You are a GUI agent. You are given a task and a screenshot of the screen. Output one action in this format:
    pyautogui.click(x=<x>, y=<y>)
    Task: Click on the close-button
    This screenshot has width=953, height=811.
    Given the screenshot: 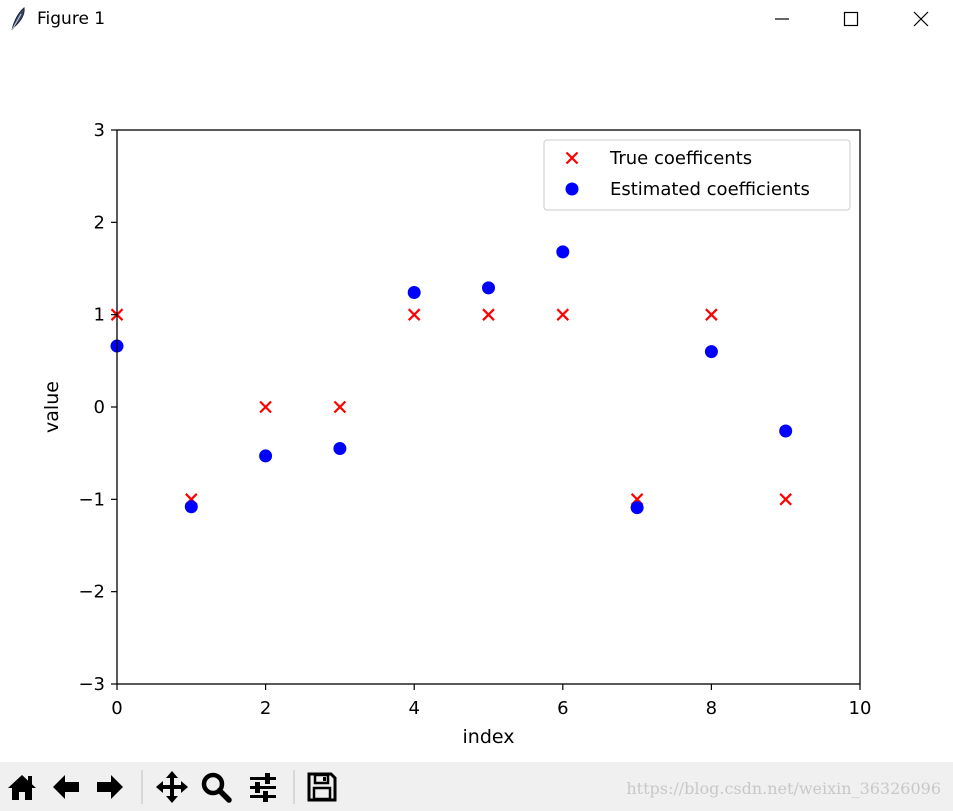 What is the action you would take?
    pyautogui.click(x=921, y=19)
    